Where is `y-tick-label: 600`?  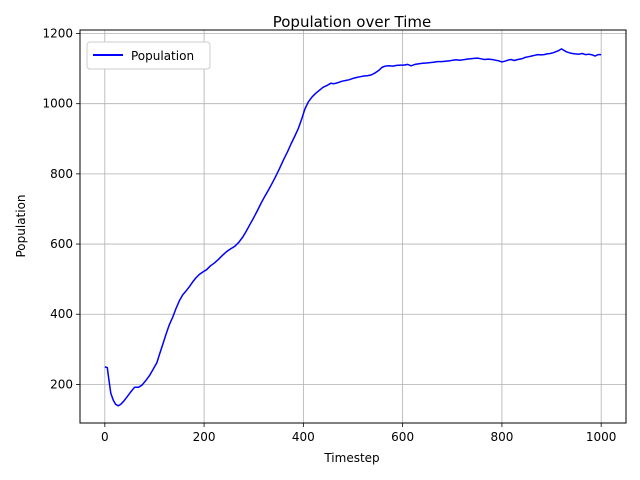 y-tick-label: 600 is located at coordinates (61, 244).